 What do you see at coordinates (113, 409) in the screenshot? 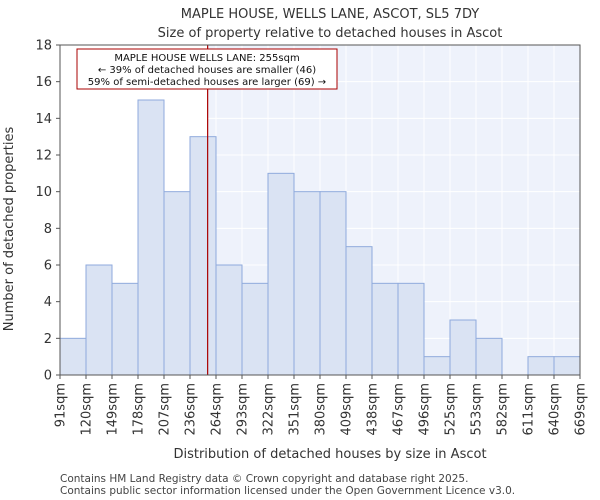
I see `x-tick-label: 149sqm` at bounding box center [113, 409].